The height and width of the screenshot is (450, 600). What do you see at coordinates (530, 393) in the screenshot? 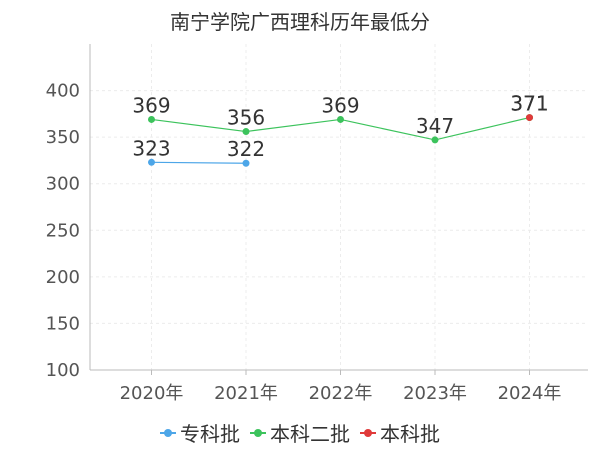
I see `x-tick-label: 2024年` at bounding box center [530, 393].